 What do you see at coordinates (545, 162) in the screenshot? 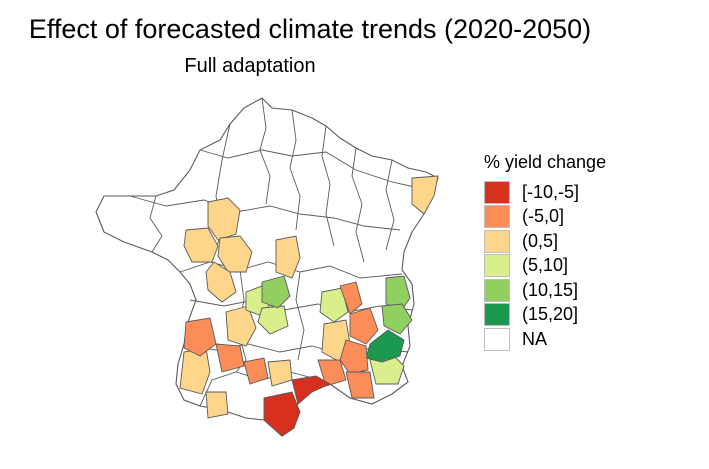
I see `legend-title: % yield change` at bounding box center [545, 162].